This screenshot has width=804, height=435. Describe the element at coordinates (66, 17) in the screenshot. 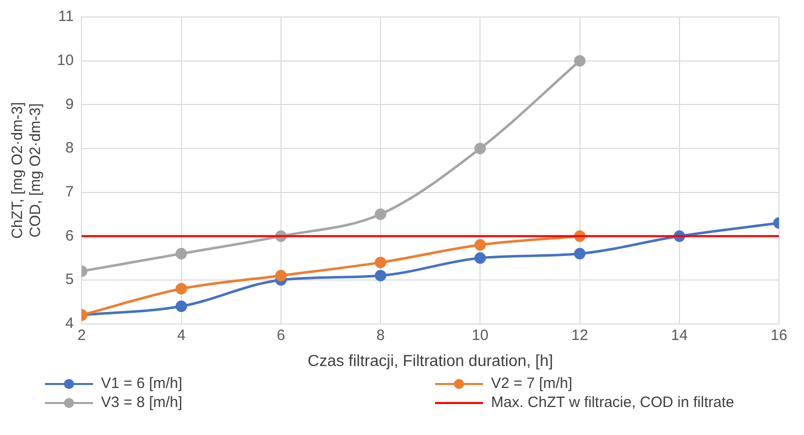

I see `y-tick-label: 11` at that location.